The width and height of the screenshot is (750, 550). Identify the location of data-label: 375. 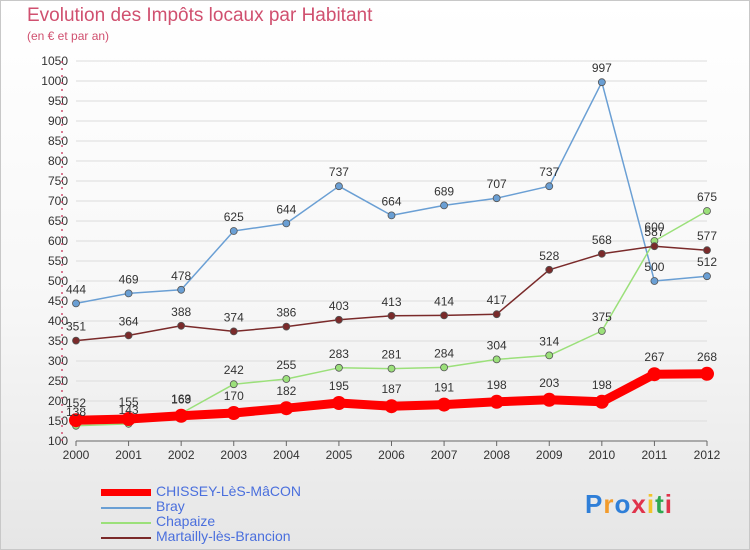
(602, 317).